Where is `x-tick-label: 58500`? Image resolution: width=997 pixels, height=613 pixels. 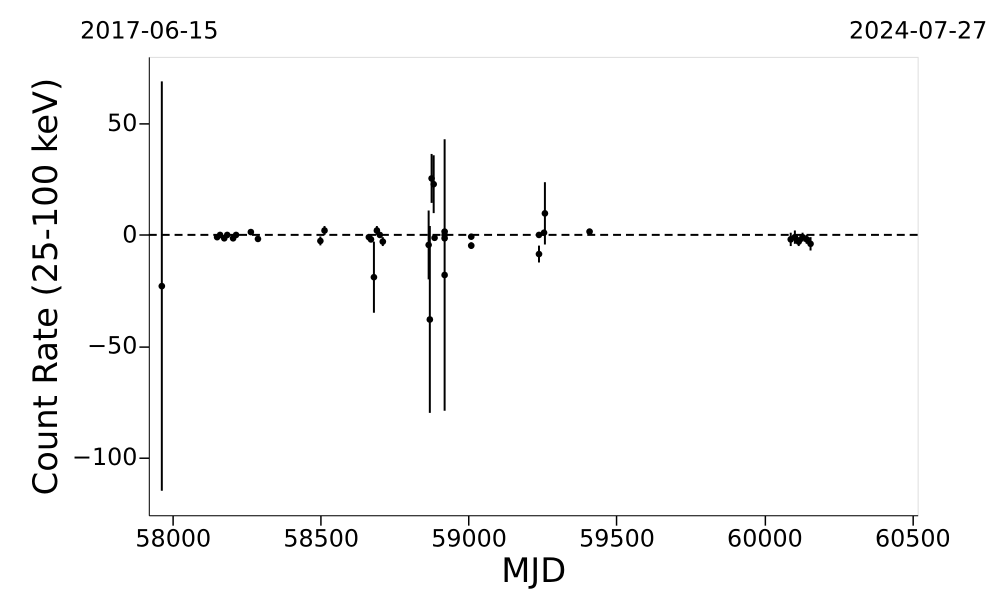 x-tick-label: 58500 is located at coordinates (321, 538).